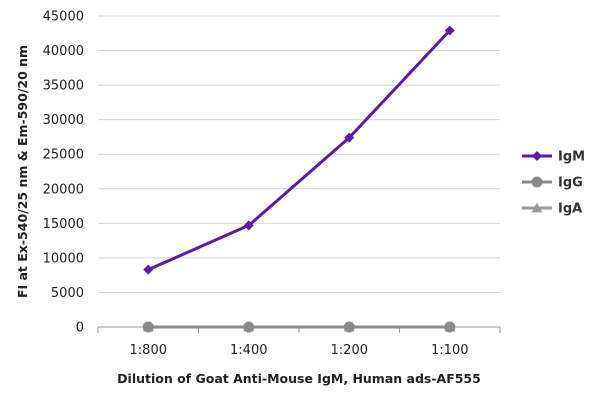  I want to click on legend: IgM IgG IgA, so click(553, 183).